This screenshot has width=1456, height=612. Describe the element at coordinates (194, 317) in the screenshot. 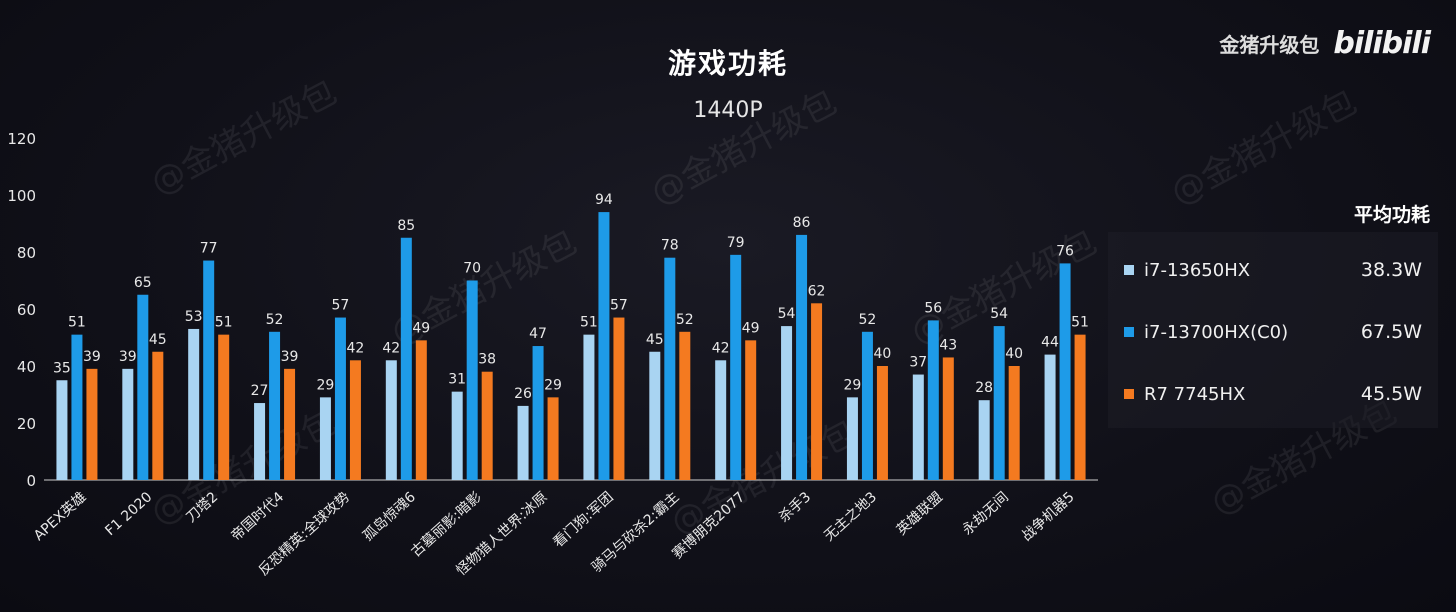

I see `data-label: 53` at that location.